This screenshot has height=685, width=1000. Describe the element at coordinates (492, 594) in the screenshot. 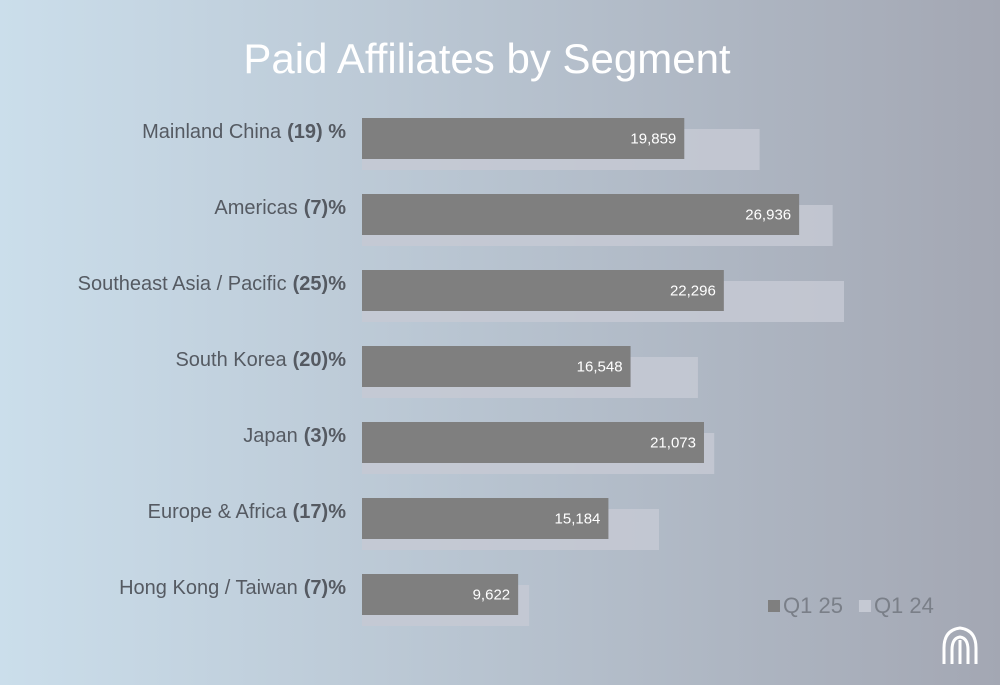

I see `value-label: 9,622` at that location.